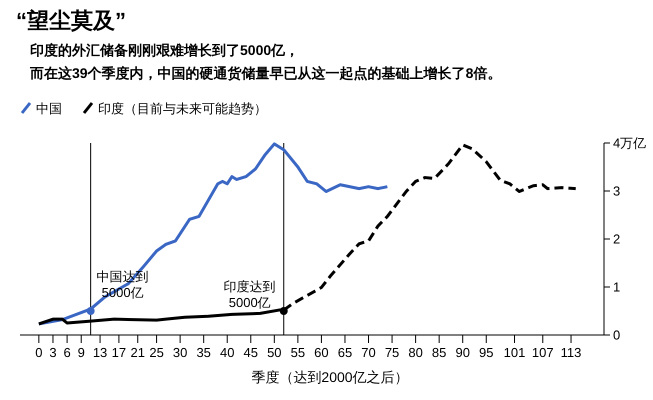 The height and width of the screenshot is (400, 653). What do you see at coordinates (321, 352) in the screenshot?
I see `x-tick-label: 60` at bounding box center [321, 352].